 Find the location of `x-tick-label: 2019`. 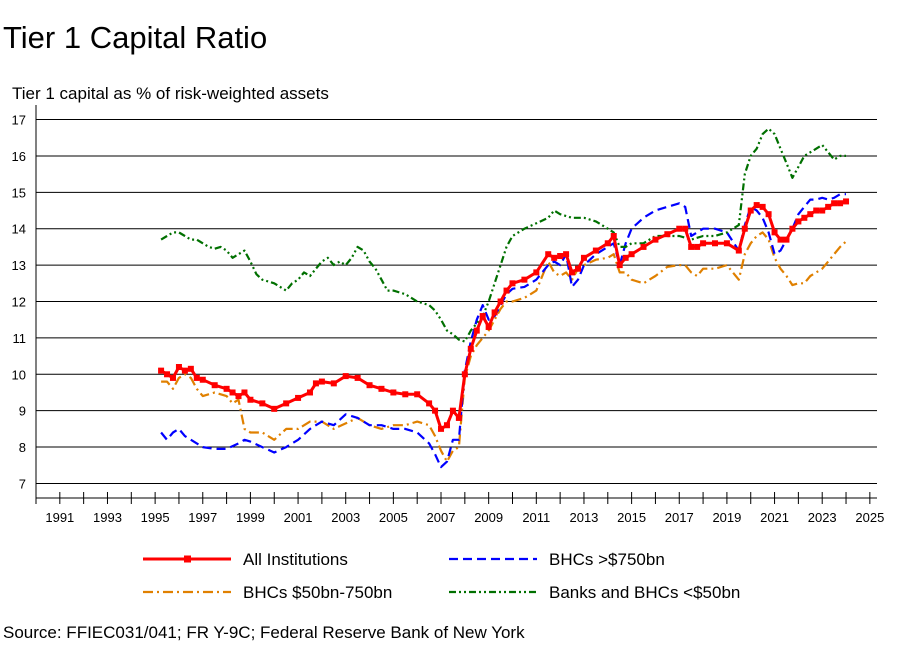

x-tick-label: 2019 is located at coordinates (726, 517).